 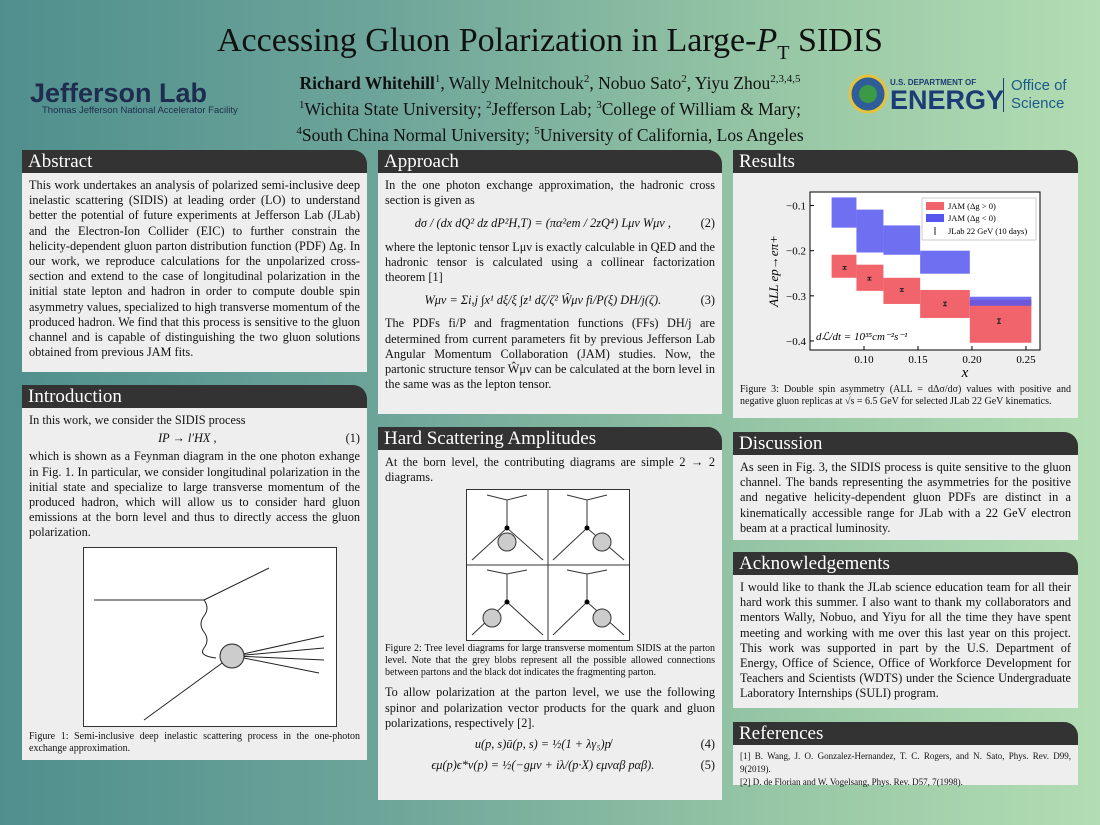 What do you see at coordinates (707, 744) in the screenshot?
I see `equation-number: (4)` at bounding box center [707, 744].